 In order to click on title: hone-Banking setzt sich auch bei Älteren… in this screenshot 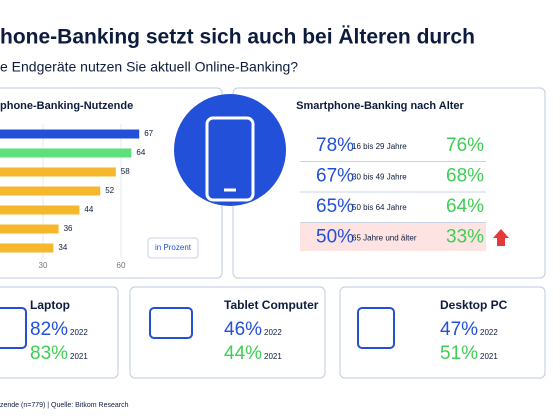, I will do `click(237, 37)`.